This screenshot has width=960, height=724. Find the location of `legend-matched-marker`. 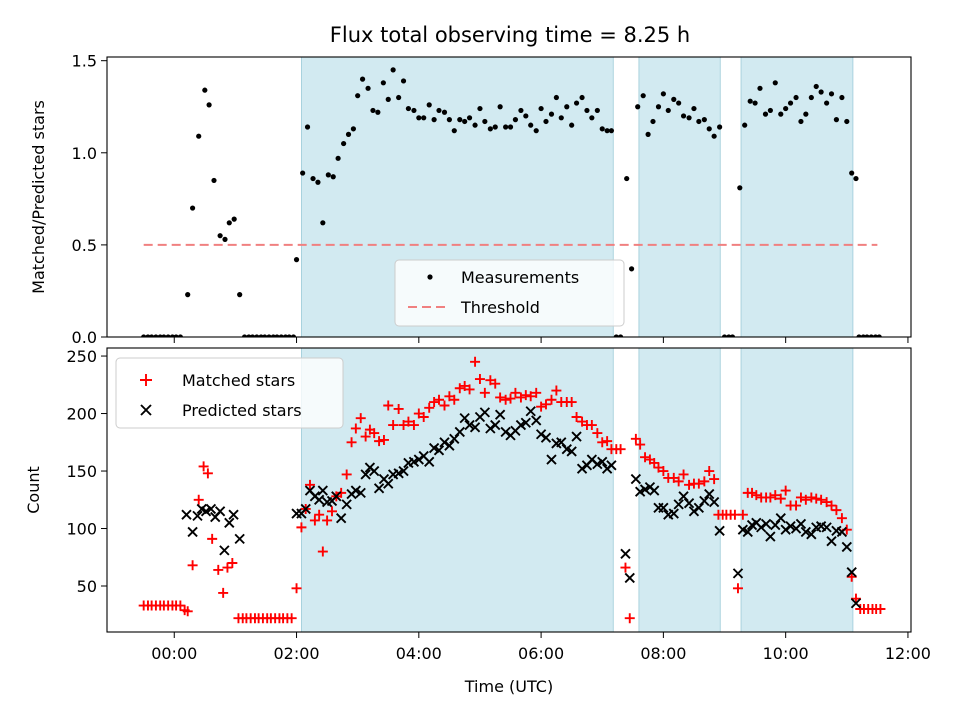

legend-matched-marker is located at coordinates (146, 380).